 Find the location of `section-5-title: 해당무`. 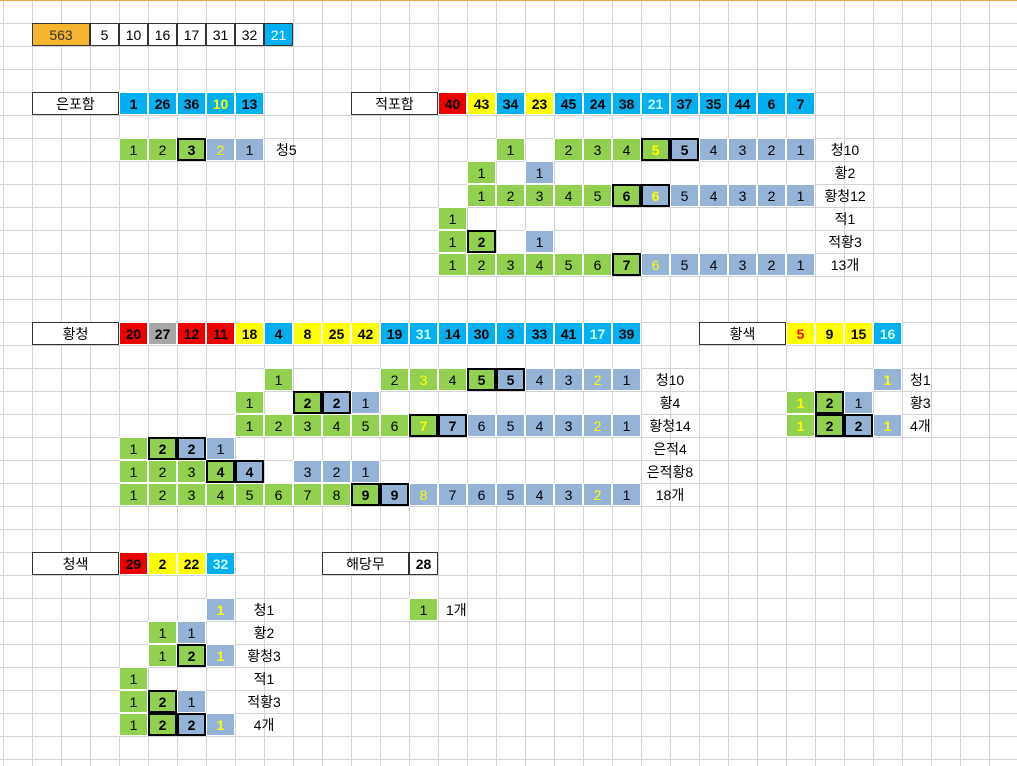

section-5-title: 해당무 is located at coordinates (365, 563).